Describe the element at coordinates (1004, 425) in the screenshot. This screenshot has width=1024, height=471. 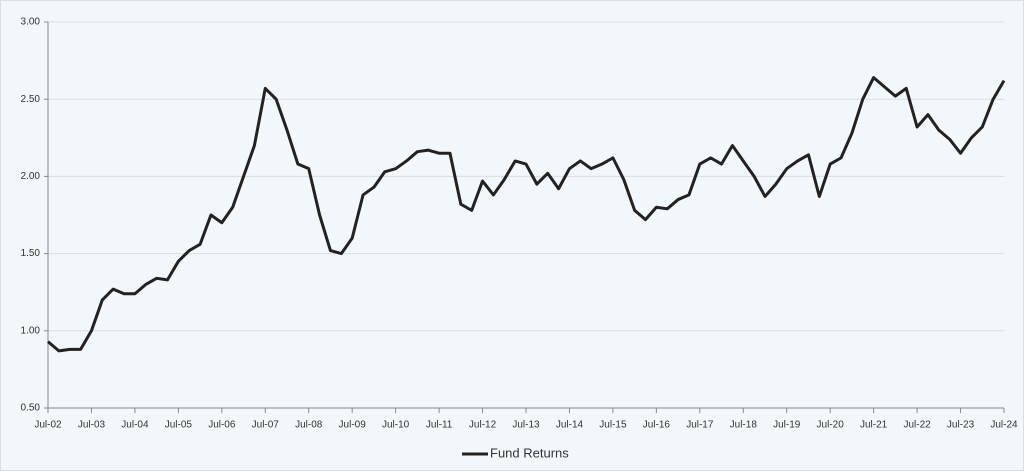
I see `x-tick-label: Jul-24` at that location.